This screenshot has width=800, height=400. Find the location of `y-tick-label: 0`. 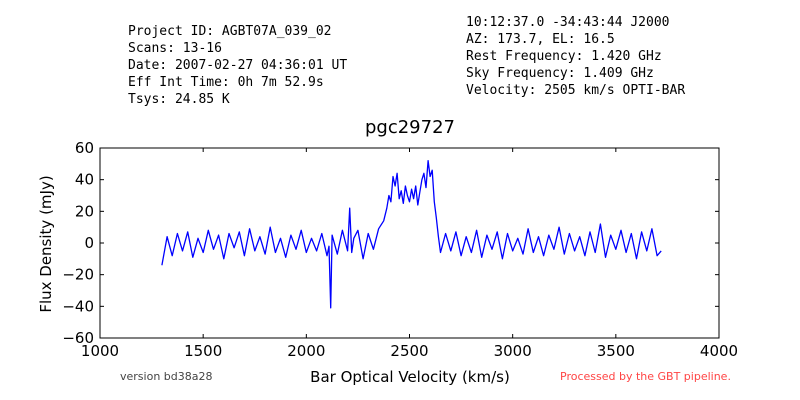

y-tick-label: 0 is located at coordinates (89, 243).